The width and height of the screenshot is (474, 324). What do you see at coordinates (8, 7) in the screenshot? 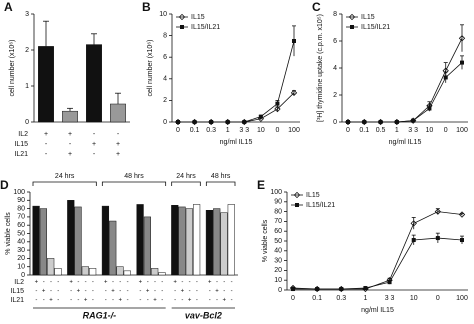
I see `panel-label: A` at bounding box center [8, 7].